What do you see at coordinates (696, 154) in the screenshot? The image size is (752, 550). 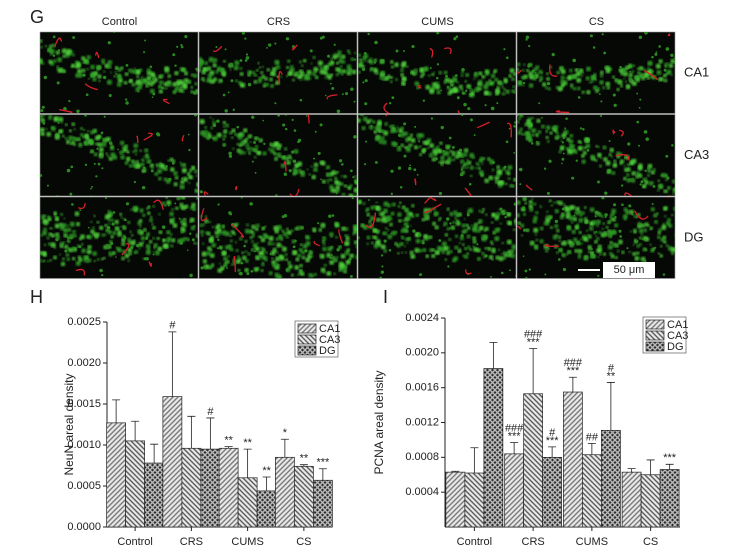 I see `row-label: CA3` at bounding box center [696, 154].